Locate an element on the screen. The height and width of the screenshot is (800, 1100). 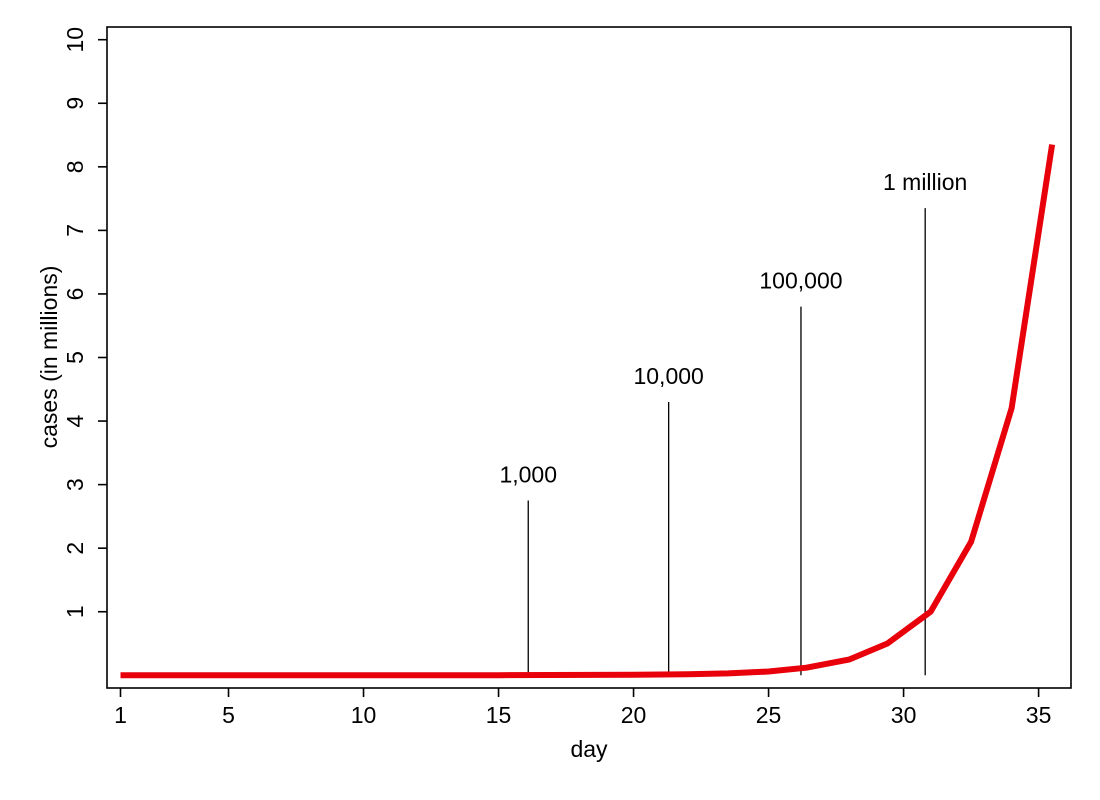
y-tick-label: 6 is located at coordinates (75, 294).